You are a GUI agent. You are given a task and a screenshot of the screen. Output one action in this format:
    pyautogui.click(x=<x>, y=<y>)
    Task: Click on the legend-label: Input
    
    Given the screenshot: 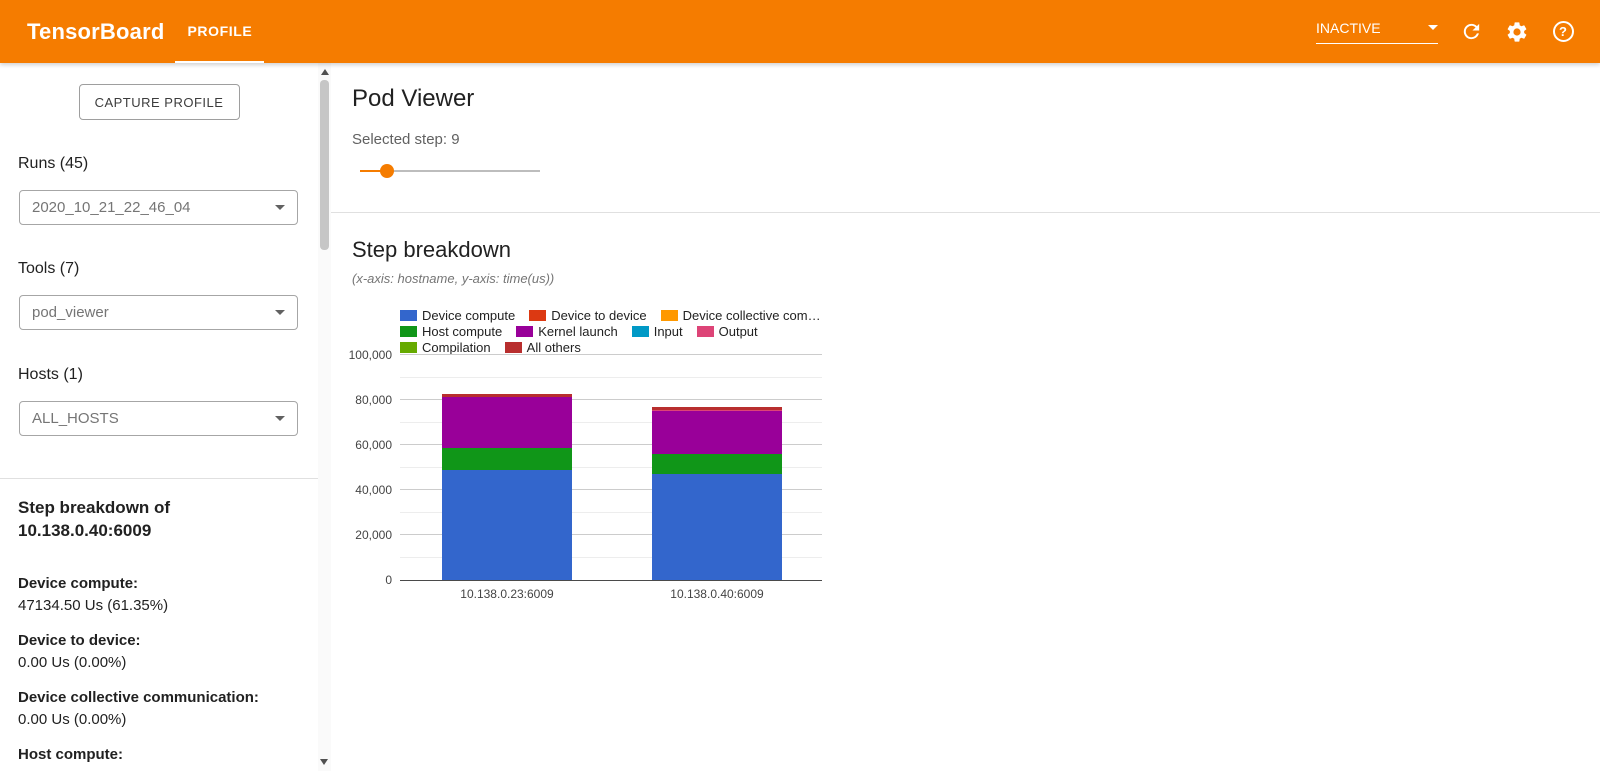 What is the action you would take?
    pyautogui.click(x=668, y=331)
    